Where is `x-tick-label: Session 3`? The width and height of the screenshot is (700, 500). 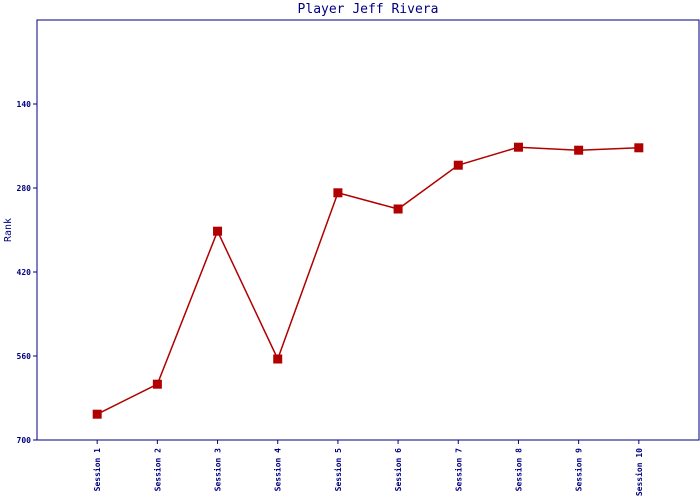 x-tick-label: Session 3 is located at coordinates (218, 470).